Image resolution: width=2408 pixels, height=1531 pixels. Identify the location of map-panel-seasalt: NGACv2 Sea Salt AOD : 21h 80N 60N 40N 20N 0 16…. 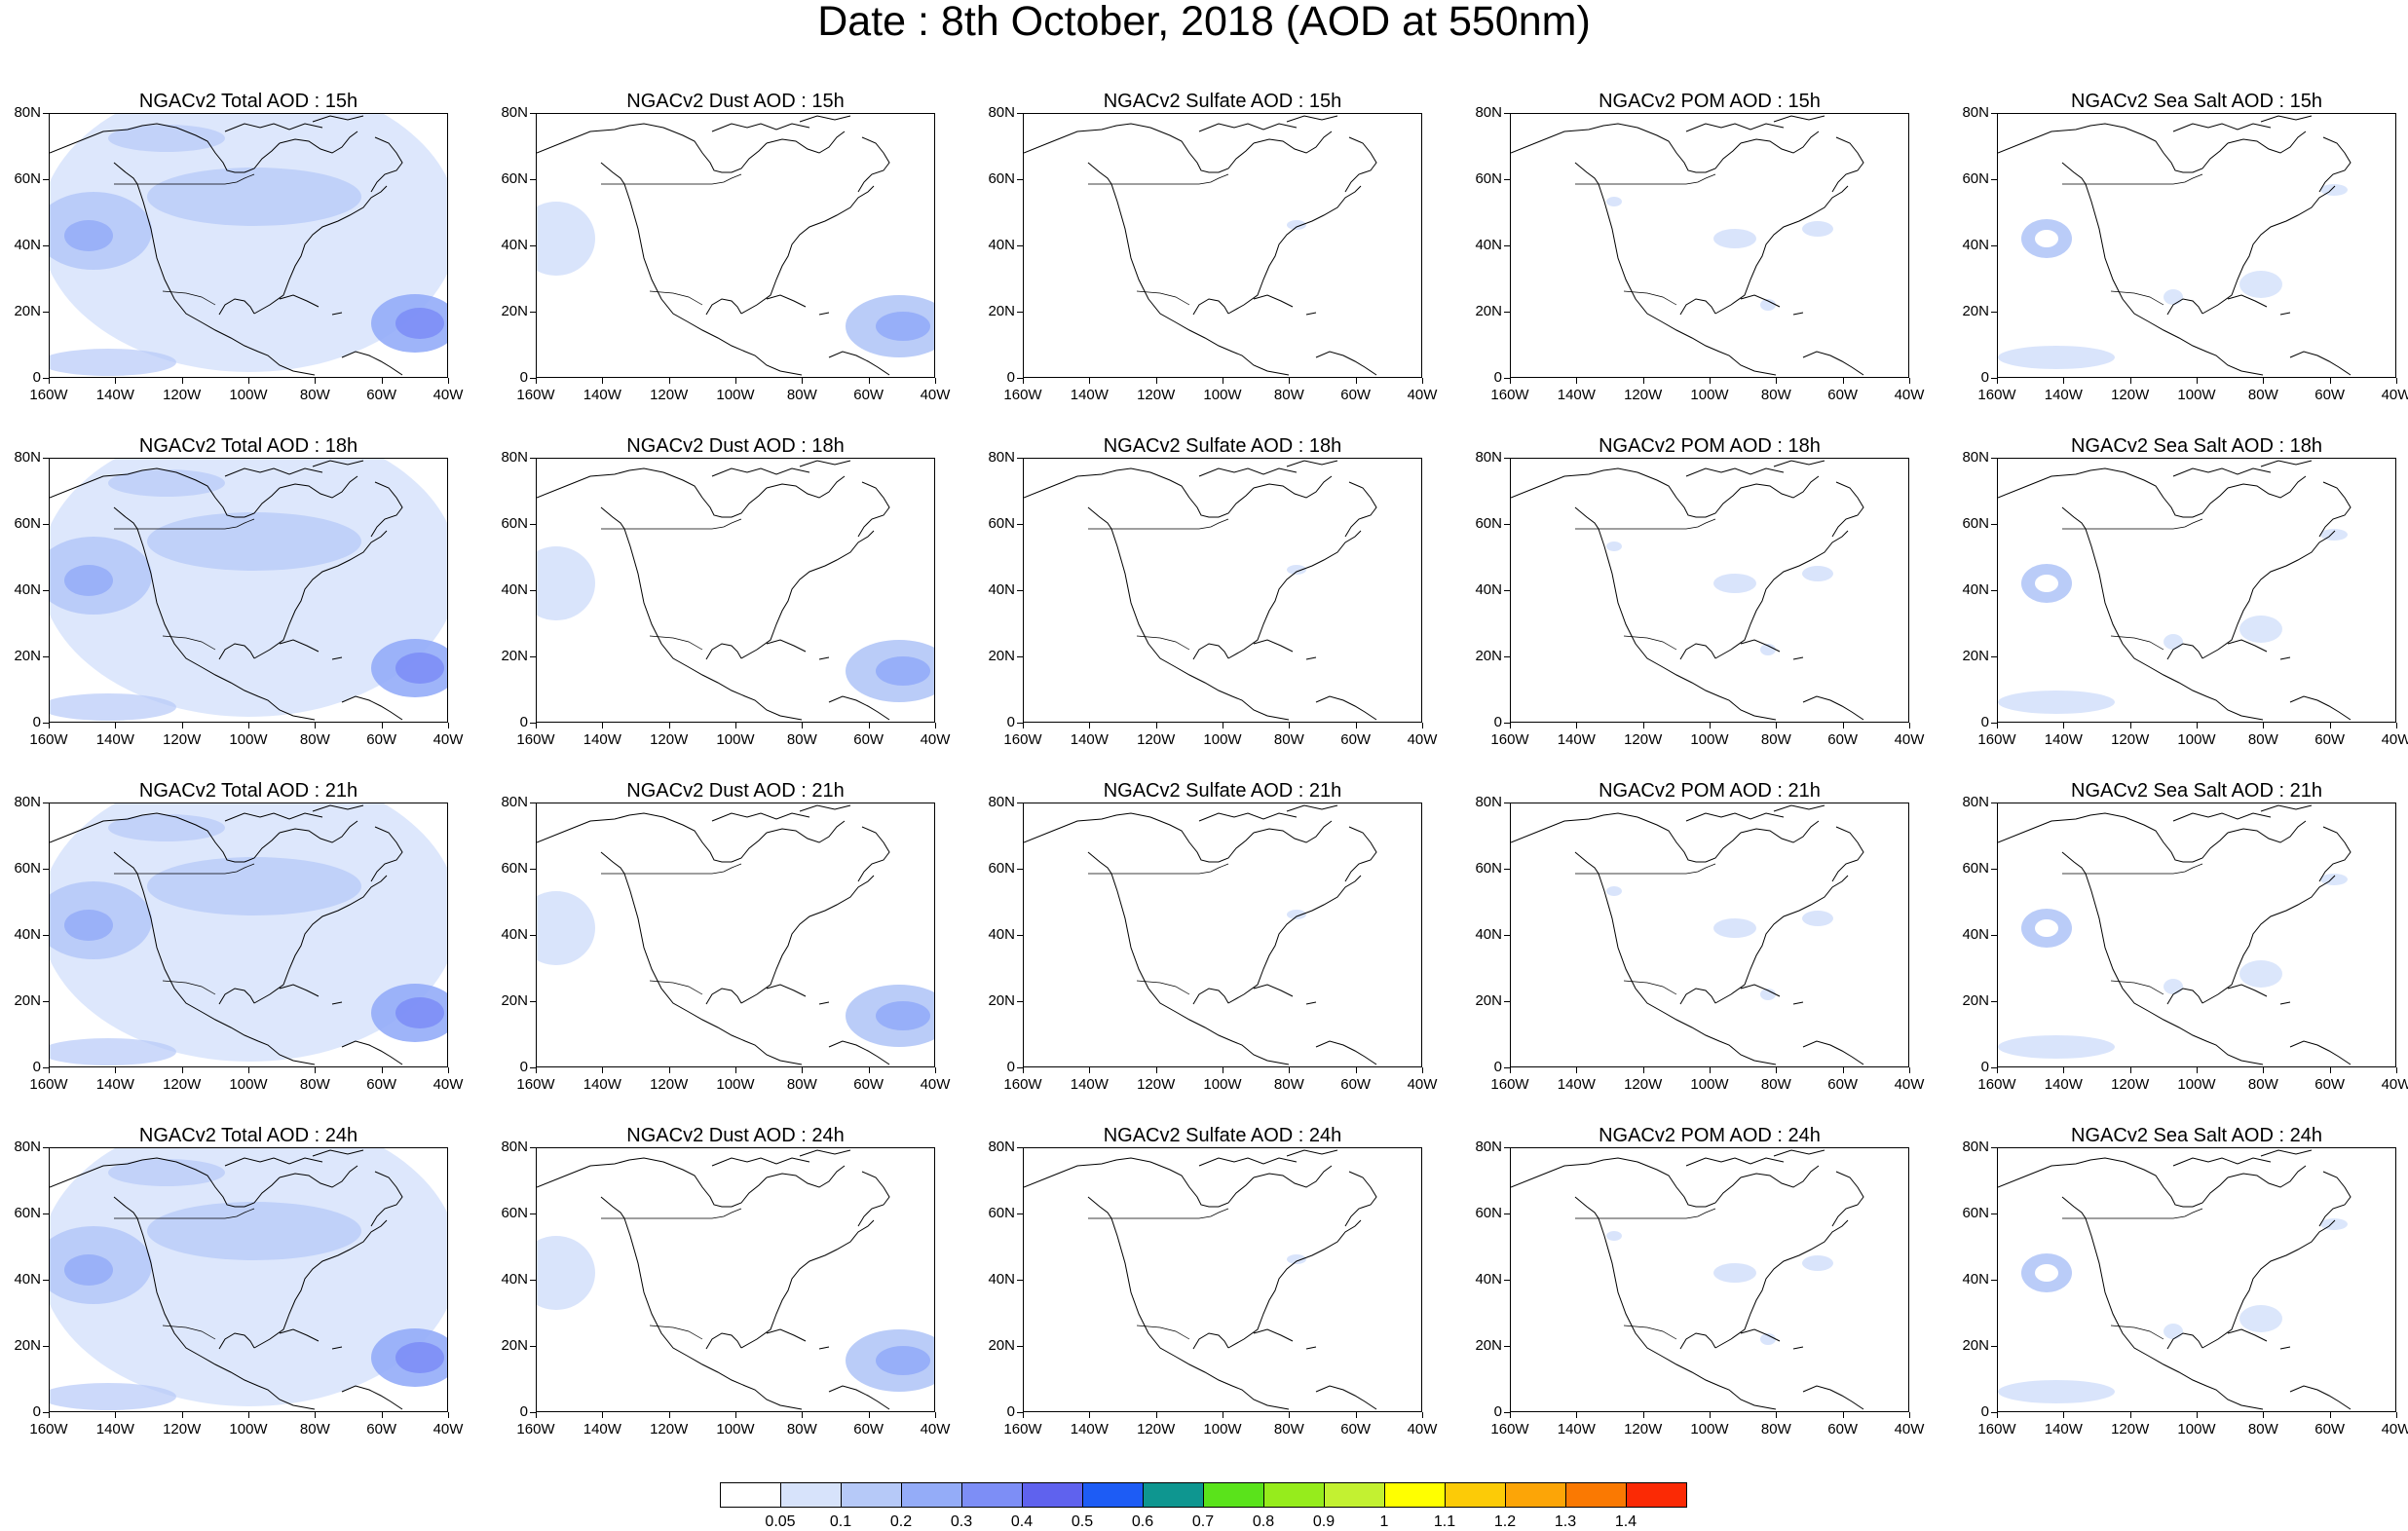
(2178, 940).